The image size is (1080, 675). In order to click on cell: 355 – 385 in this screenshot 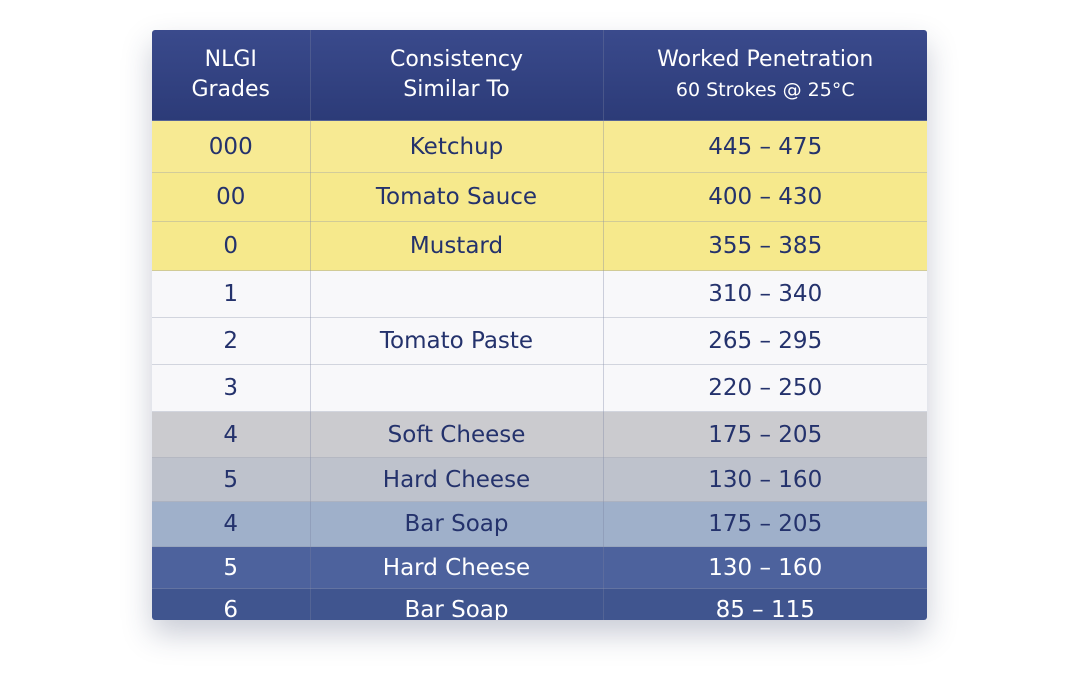, I will do `click(765, 246)`.